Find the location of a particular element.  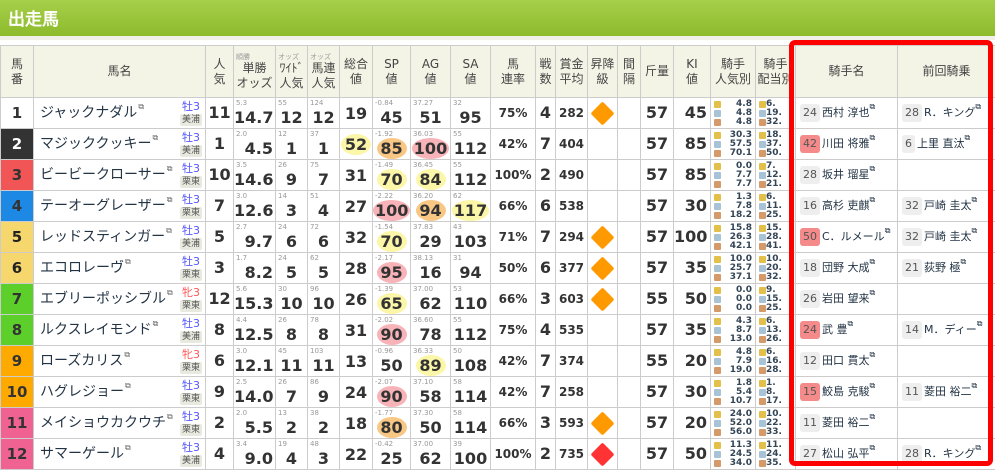

col-sa: SA 値 is located at coordinates (471, 72).